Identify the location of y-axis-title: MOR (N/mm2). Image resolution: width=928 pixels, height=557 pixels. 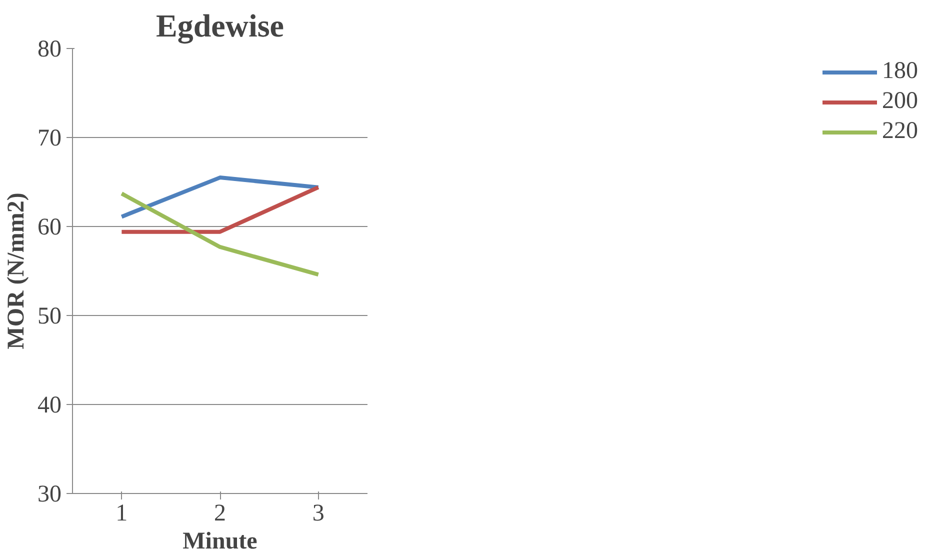
(17, 271).